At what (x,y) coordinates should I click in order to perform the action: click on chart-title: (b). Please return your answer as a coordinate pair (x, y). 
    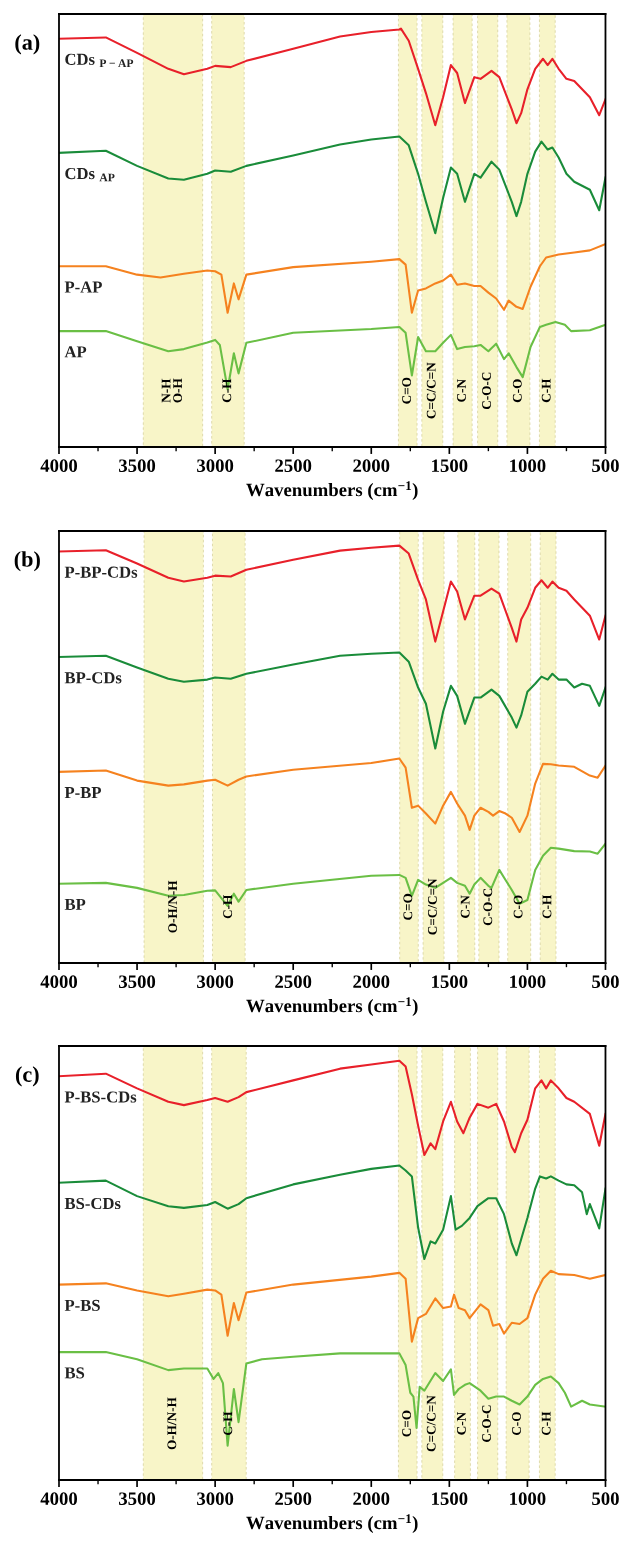
    Looking at the image, I should click on (27, 561).